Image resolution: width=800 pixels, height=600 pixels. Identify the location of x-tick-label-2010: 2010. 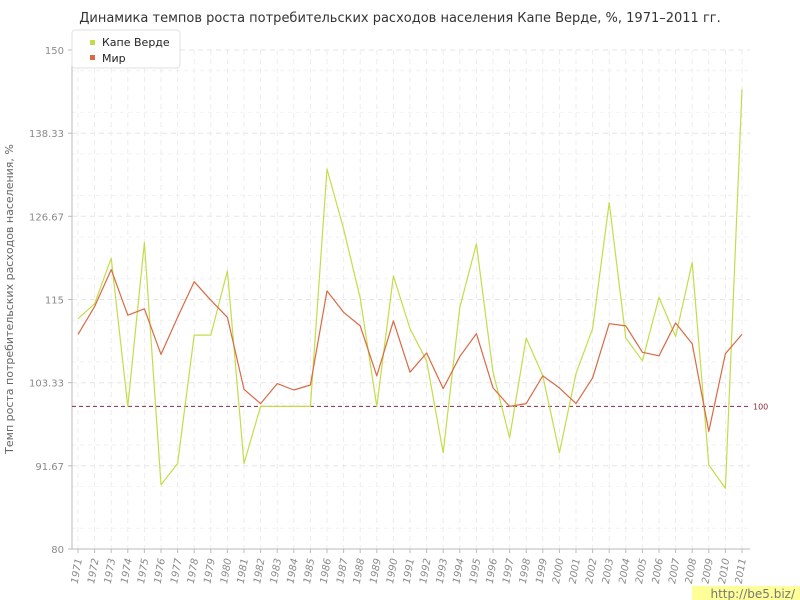
(724, 571).